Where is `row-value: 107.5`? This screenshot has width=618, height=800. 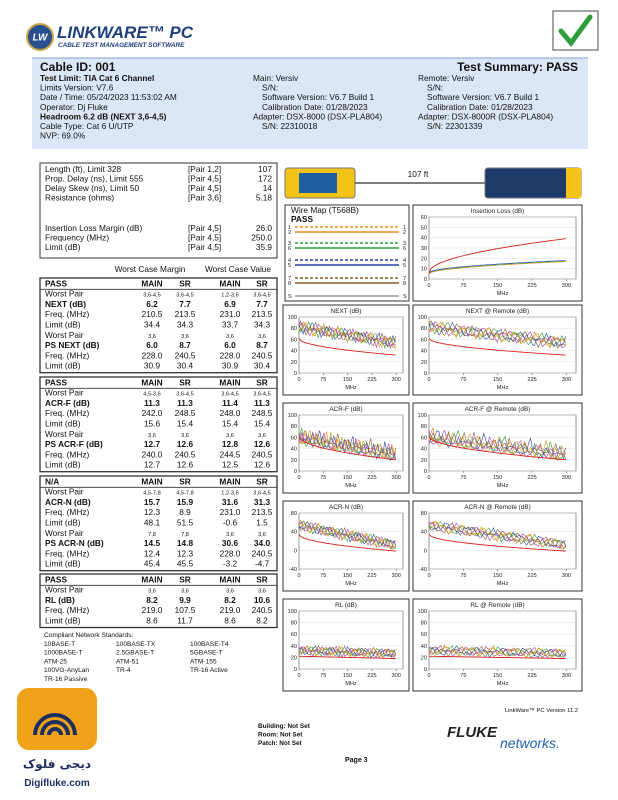
row-value: 107.5 is located at coordinates (185, 610).